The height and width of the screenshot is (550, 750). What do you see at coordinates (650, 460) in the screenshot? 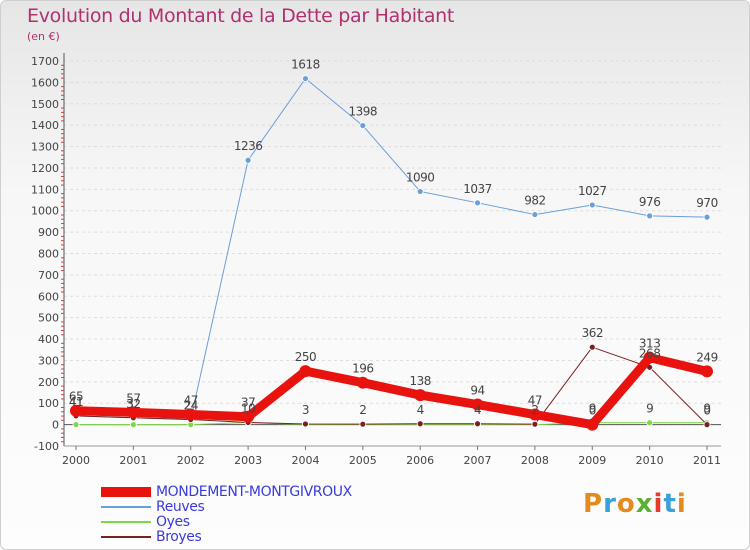
I see `x-tick-label: 2010` at bounding box center [650, 460].